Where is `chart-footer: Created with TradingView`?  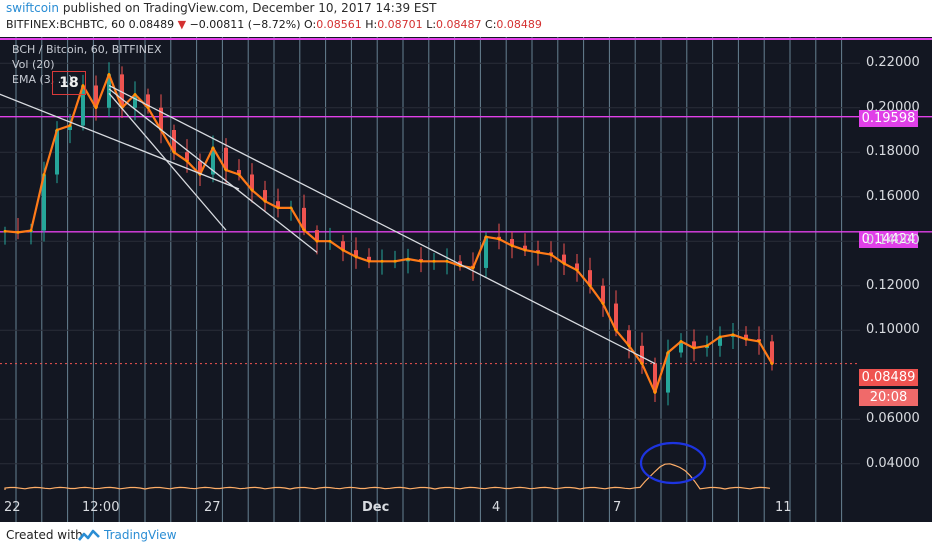
chart-footer: Created with TradingView is located at coordinates (466, 536).